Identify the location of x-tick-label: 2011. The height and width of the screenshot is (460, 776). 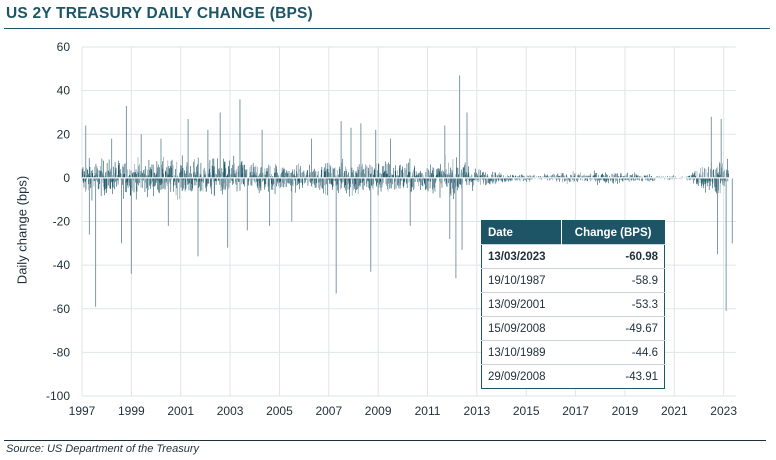
(428, 411).